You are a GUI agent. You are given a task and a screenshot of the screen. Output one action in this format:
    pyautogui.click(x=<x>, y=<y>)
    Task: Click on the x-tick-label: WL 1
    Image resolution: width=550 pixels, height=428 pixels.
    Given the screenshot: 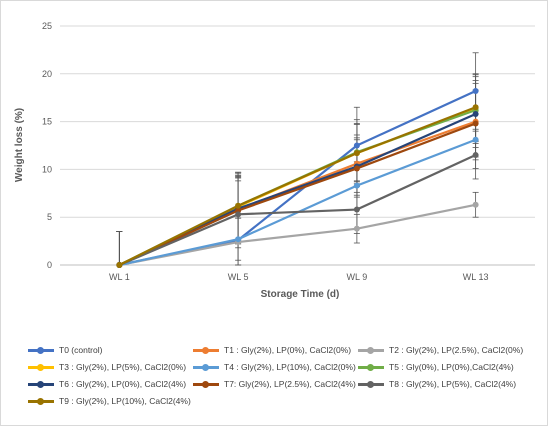 What is the action you would take?
    pyautogui.click(x=119, y=277)
    